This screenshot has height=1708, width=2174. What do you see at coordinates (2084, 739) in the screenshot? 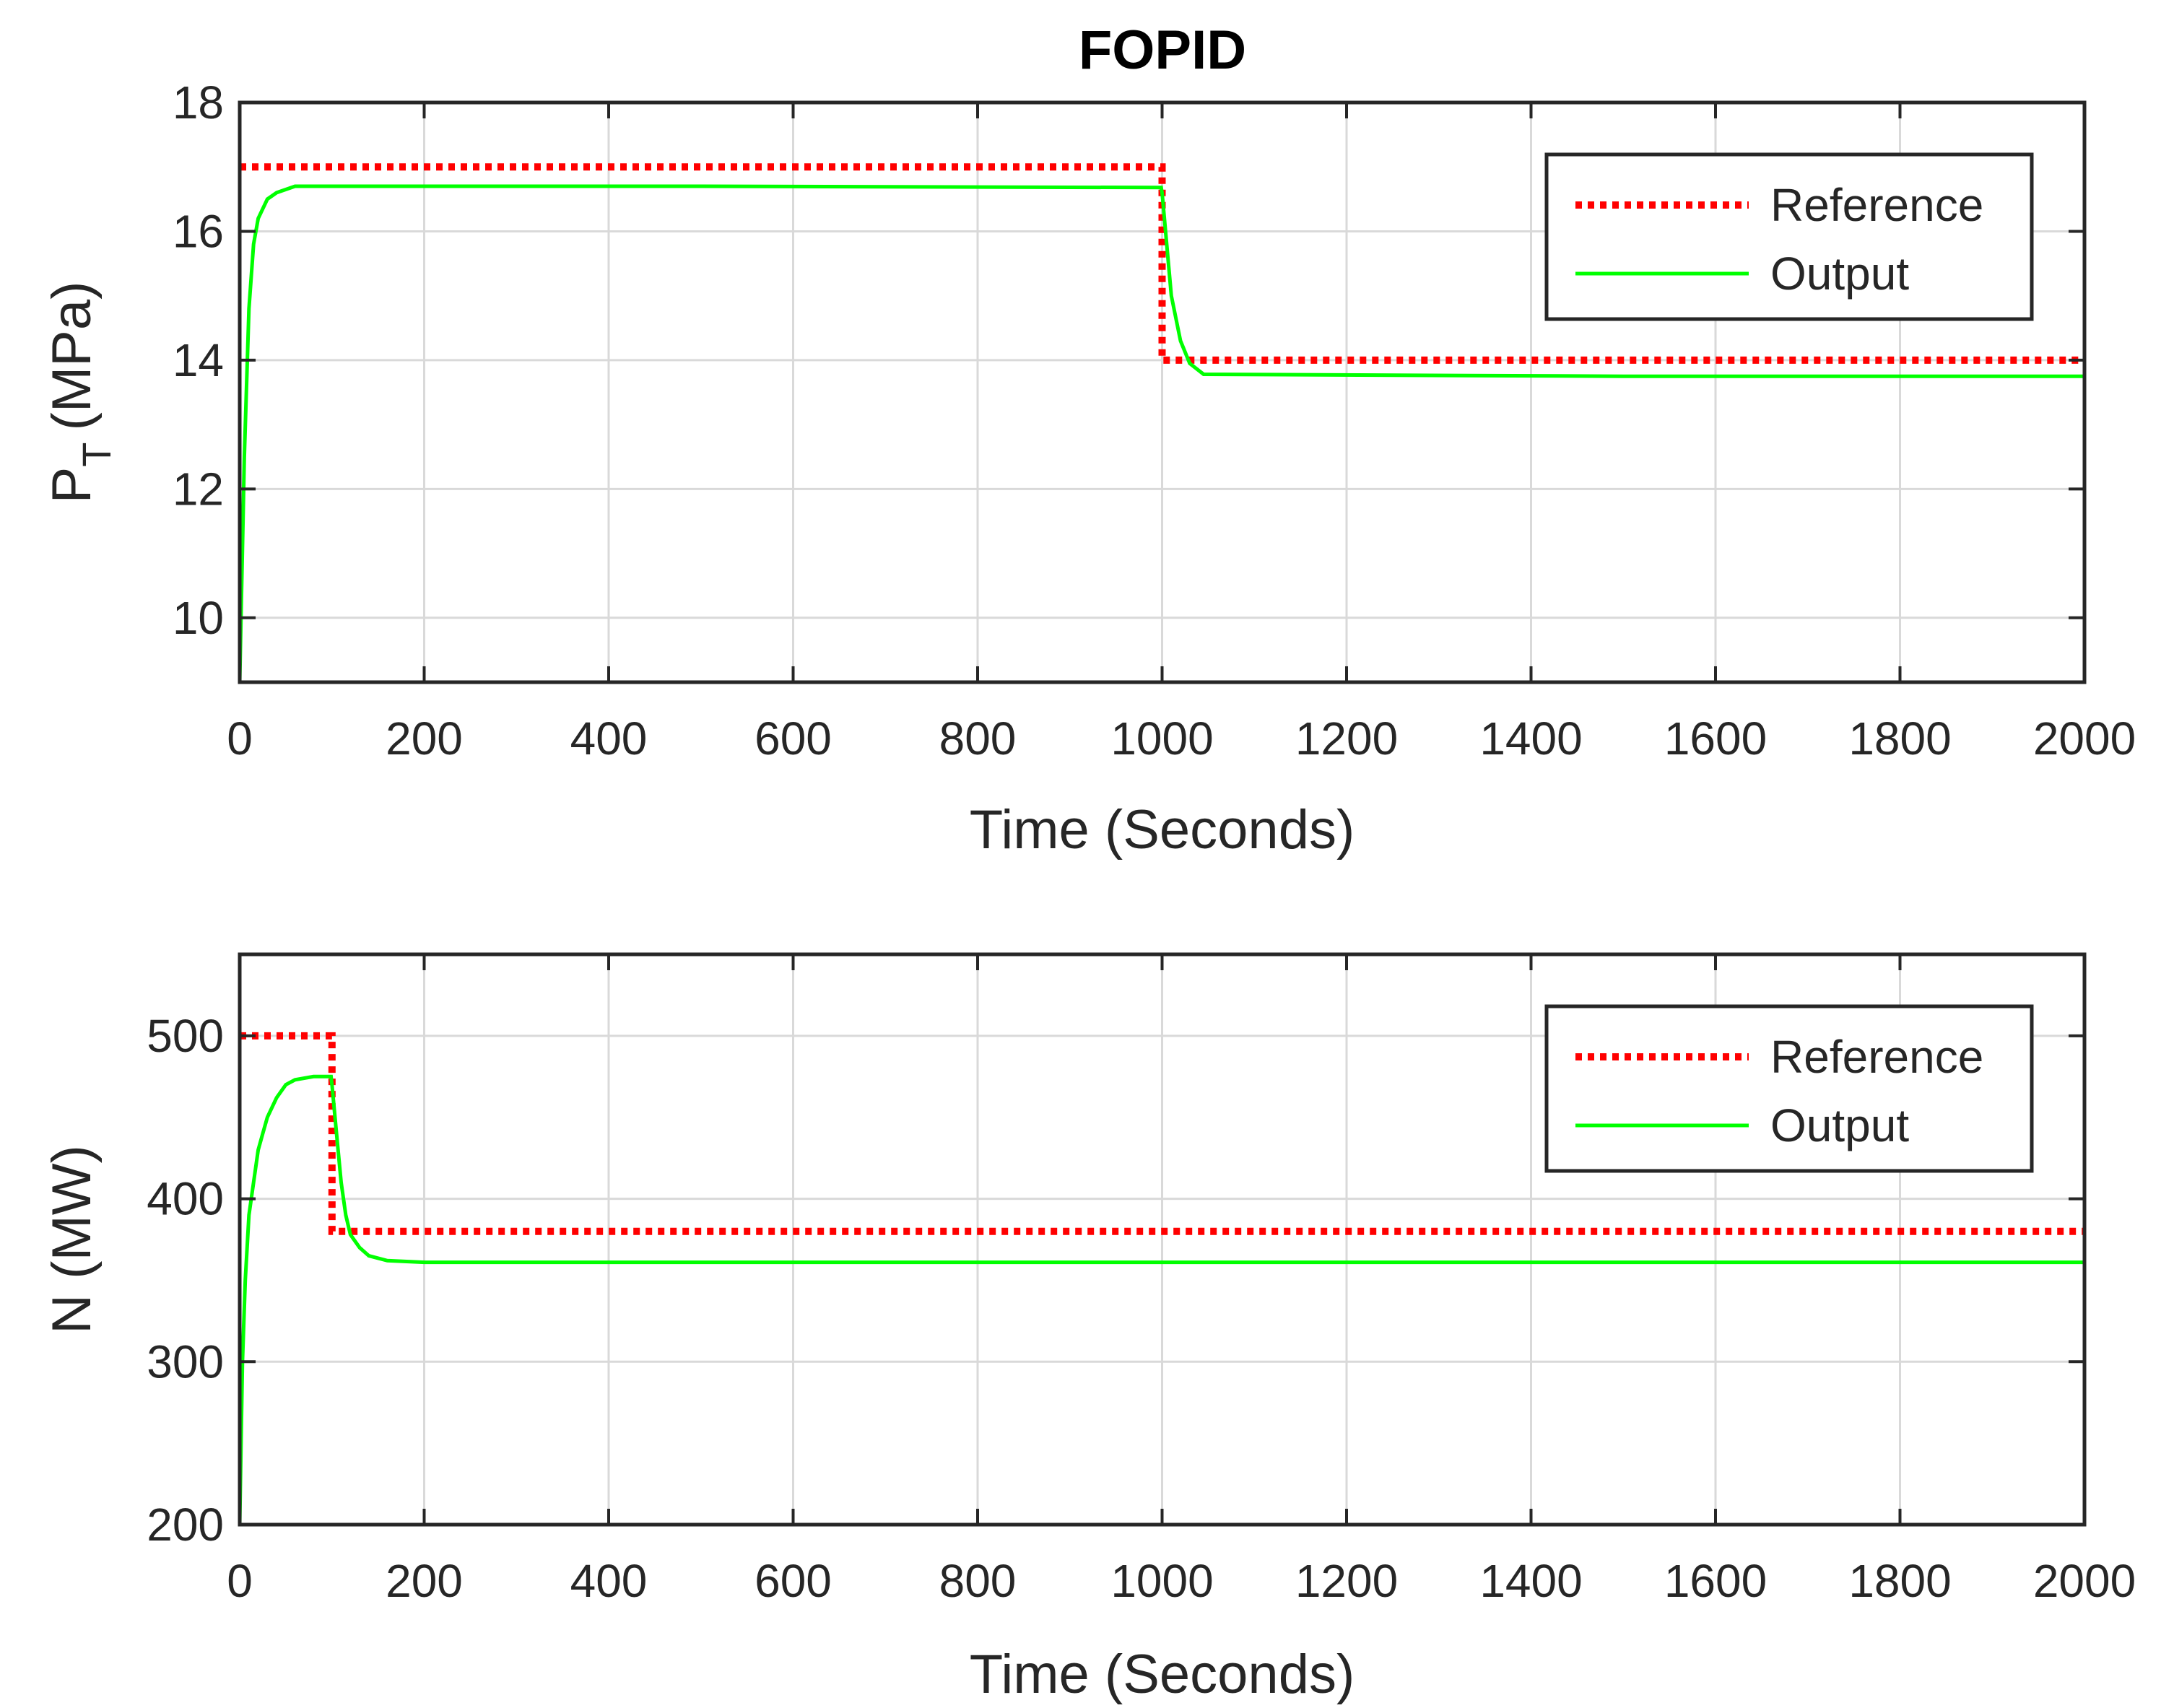
I see `pressure-x-tick-label: 2000` at bounding box center [2084, 739].